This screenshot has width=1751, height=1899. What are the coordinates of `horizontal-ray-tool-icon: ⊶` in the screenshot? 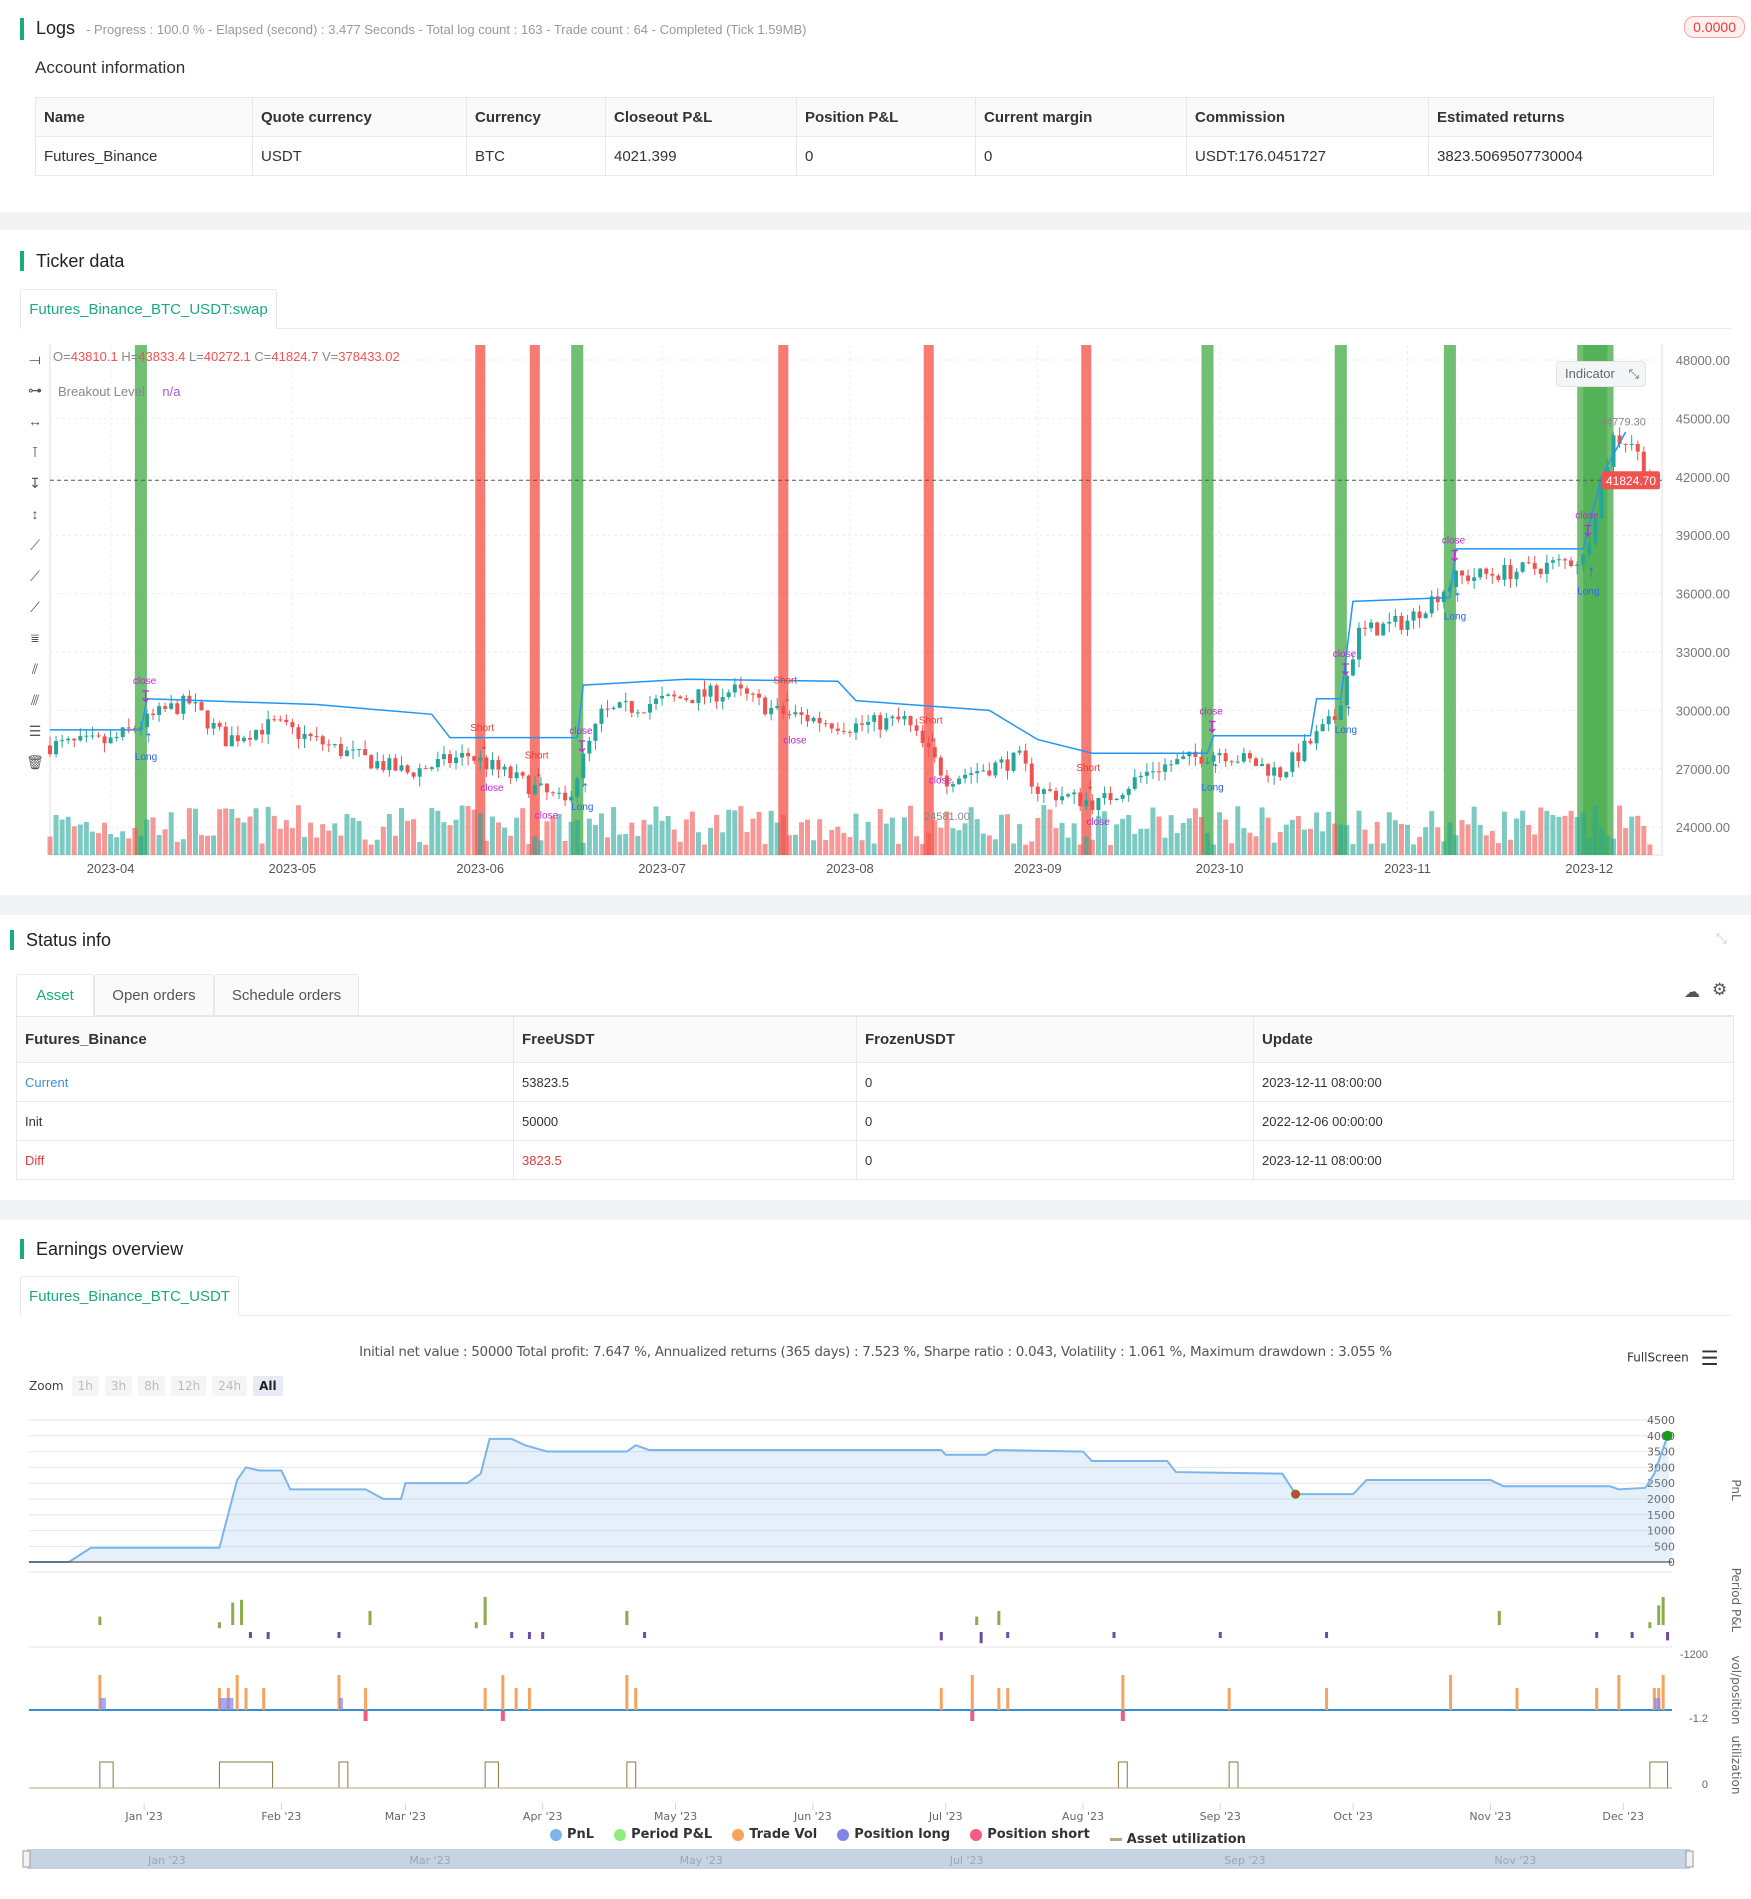 It's located at (35, 390).